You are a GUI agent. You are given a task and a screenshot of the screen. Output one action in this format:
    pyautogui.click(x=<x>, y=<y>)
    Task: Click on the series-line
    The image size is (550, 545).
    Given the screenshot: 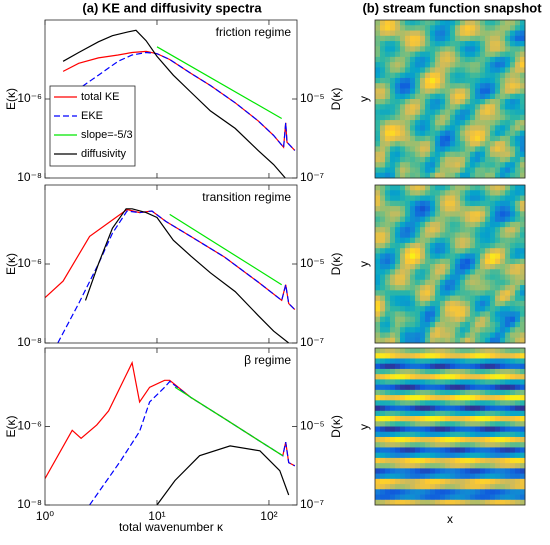 What is the action you would take?
    pyautogui.click(x=229, y=421)
    